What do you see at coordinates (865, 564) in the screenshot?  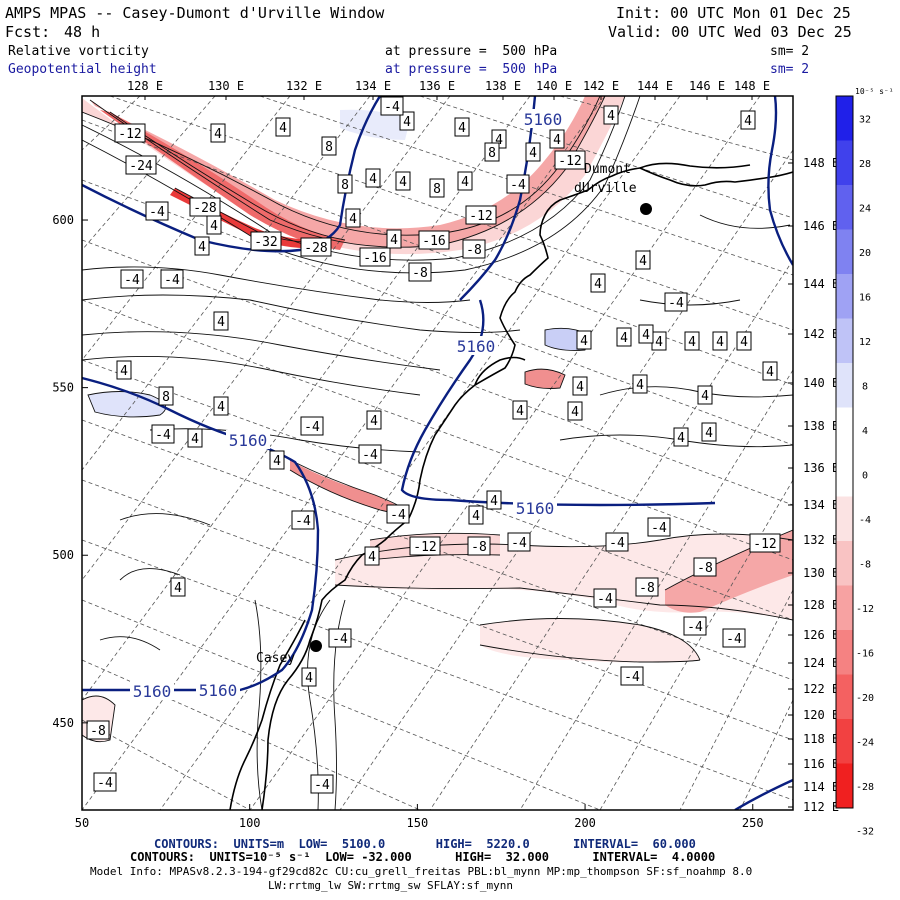 I see `colorbar-label: -8` at bounding box center [865, 564].